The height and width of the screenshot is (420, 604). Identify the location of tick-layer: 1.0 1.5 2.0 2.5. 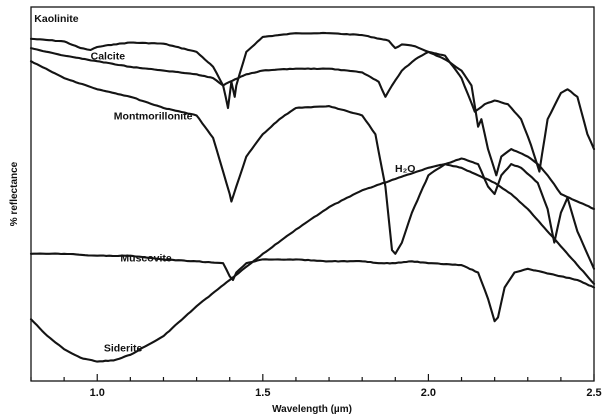
(316, 386).